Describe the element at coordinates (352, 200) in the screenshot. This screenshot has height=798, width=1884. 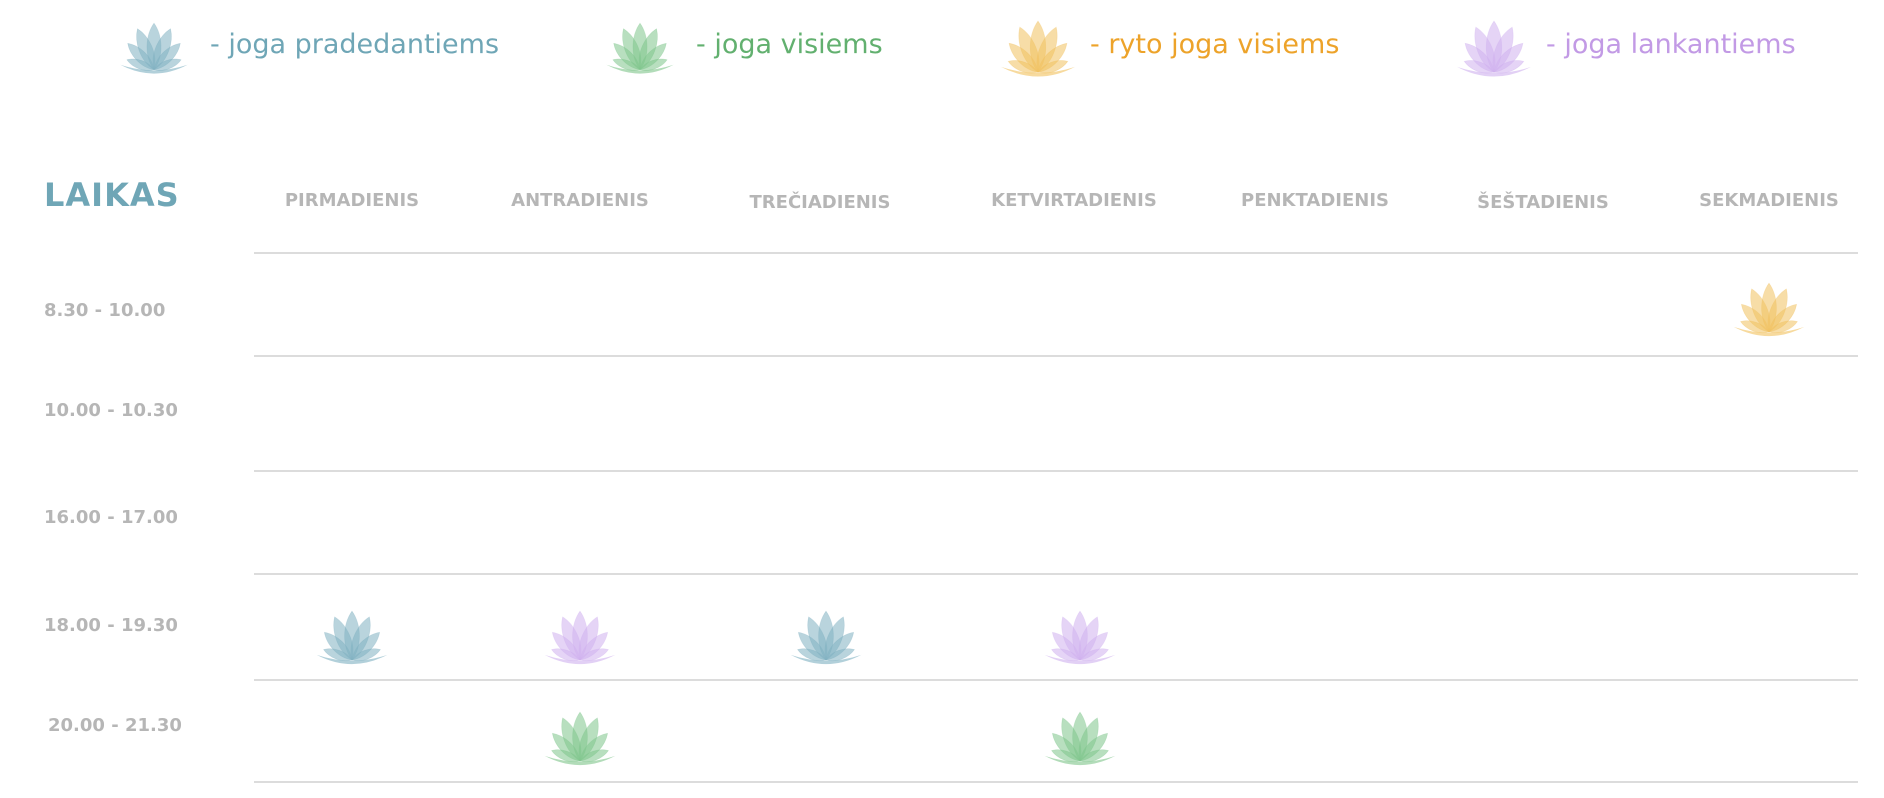
I see `day-header-pirmadienis: PIRMADIENIS` at that location.